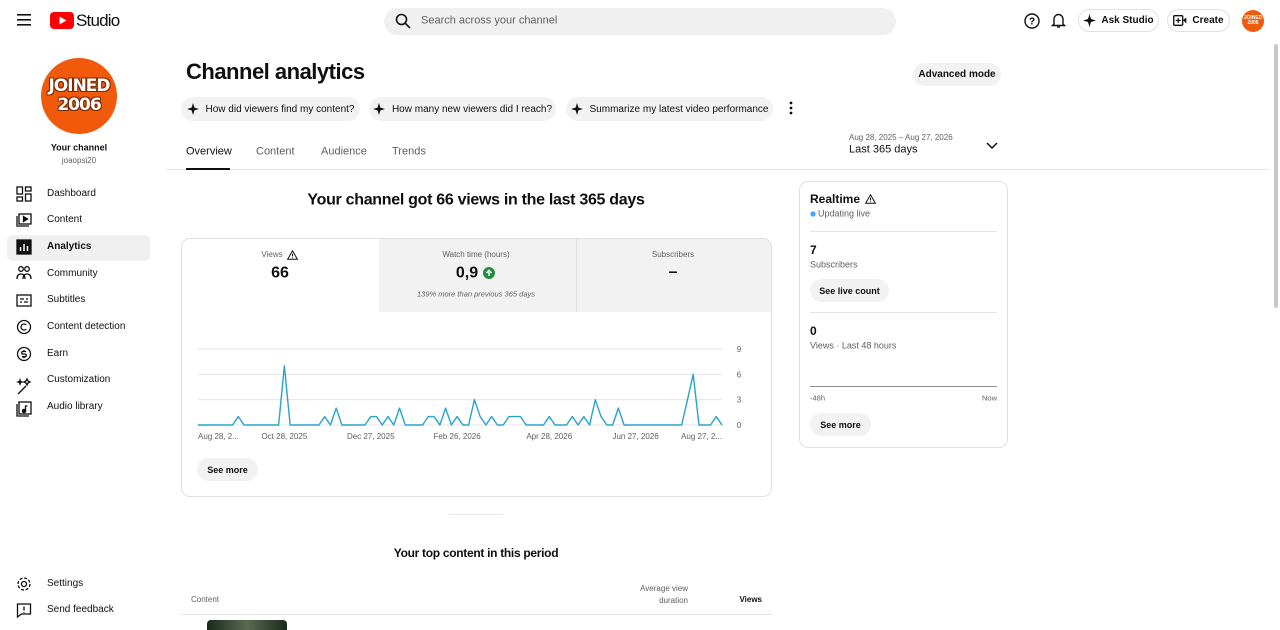 This screenshot has width=1280, height=630. Describe the element at coordinates (344, 151) in the screenshot. I see `tab: Audience` at that location.